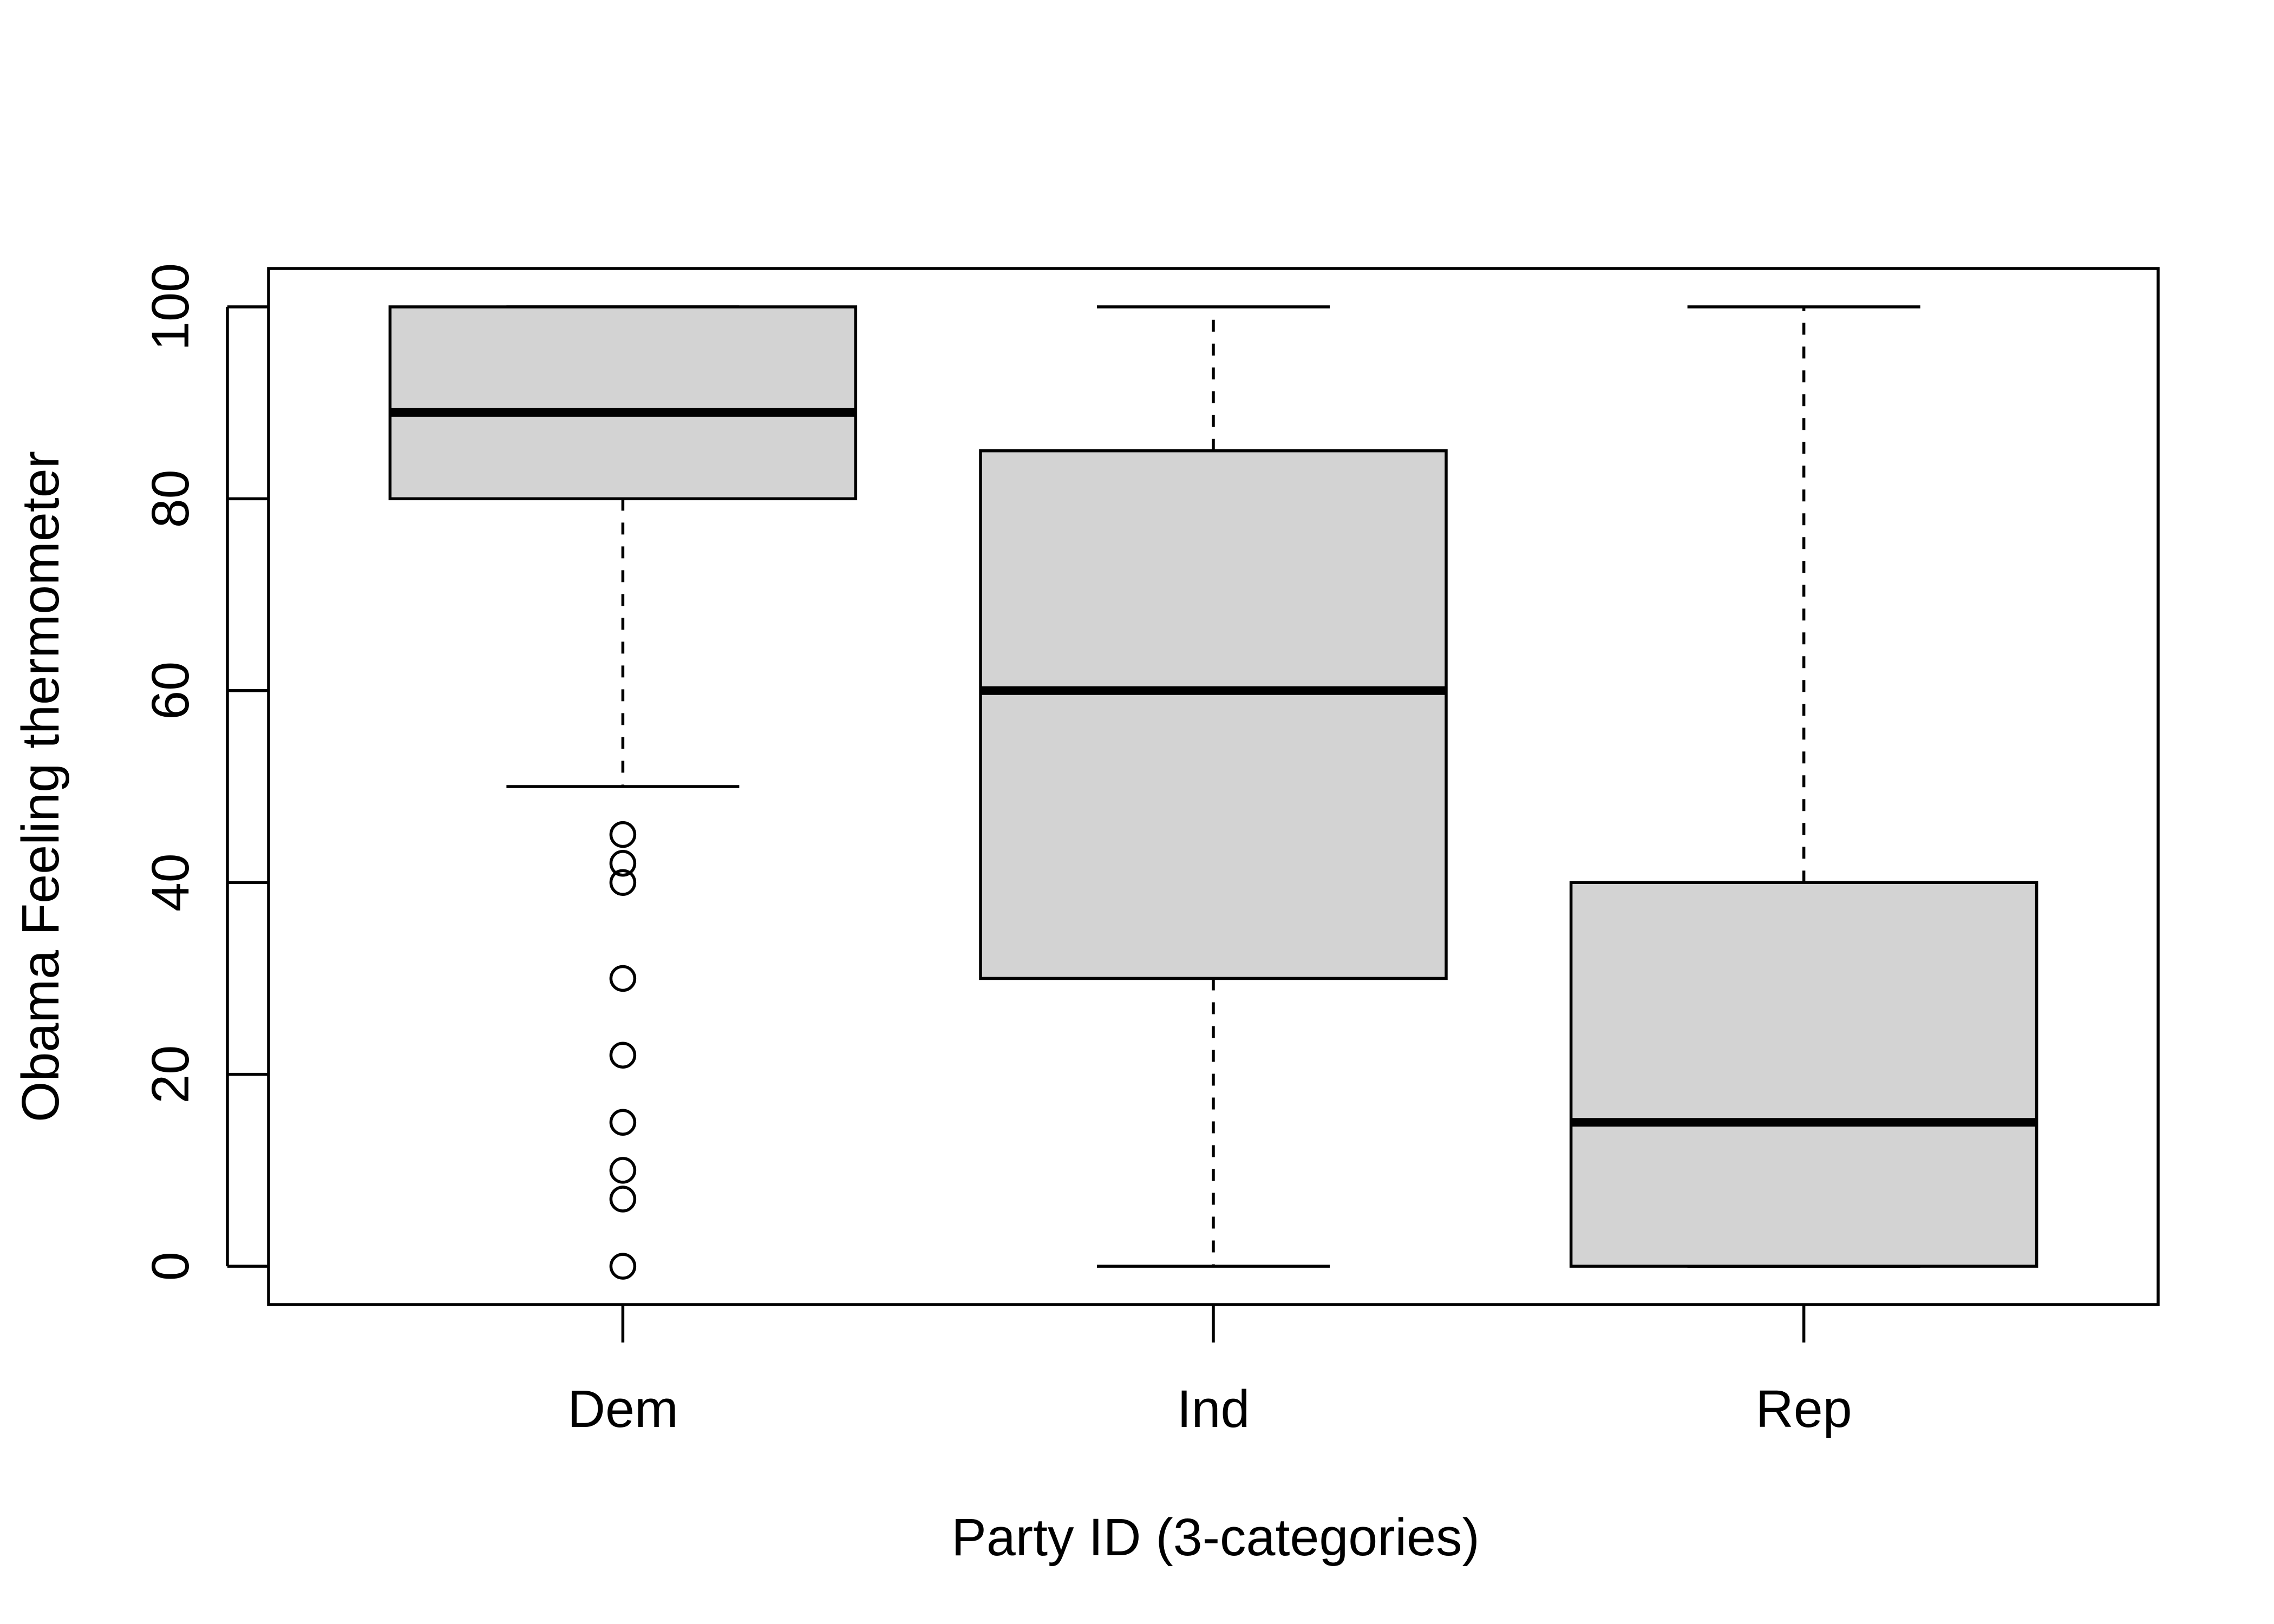 This screenshot has width=2274, height=1624. Describe the element at coordinates (205, 772) in the screenshot. I see `y-axis: 0 20 40 60 80 100` at that location.